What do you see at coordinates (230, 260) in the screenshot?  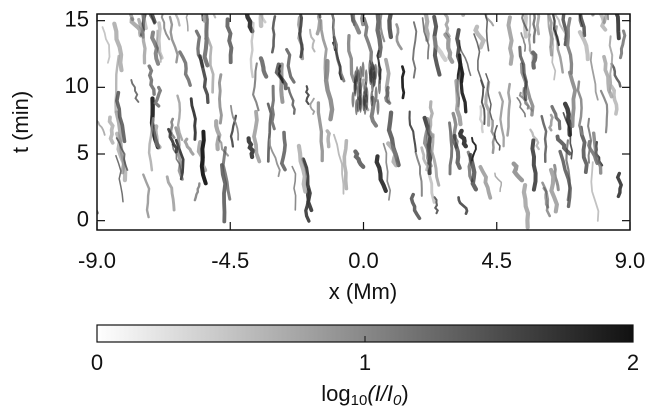 I see `x-tick-label: -4.5` at bounding box center [230, 260].